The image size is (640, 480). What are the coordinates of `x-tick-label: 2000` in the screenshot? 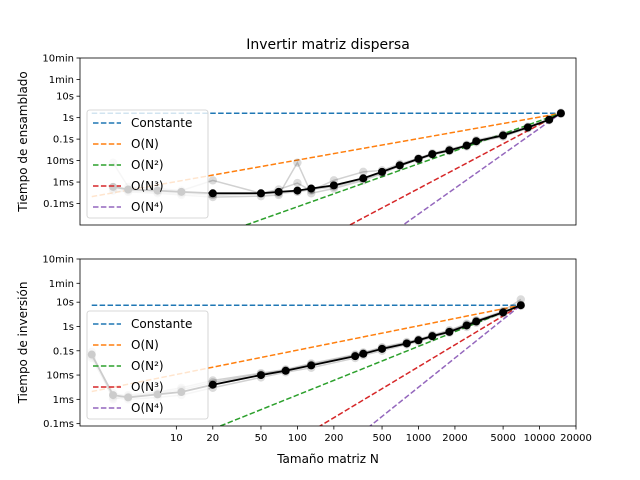 It's located at (454, 438).